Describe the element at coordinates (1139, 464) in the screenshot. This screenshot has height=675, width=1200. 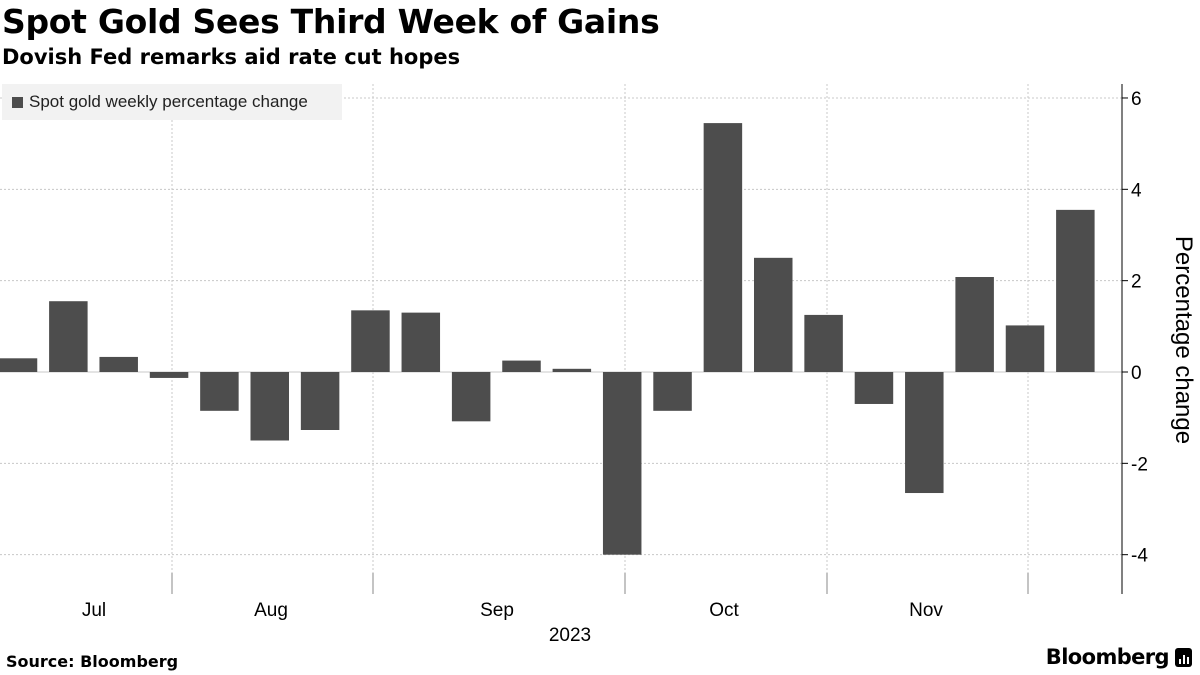
I see `y-tick-label: -2` at that location.